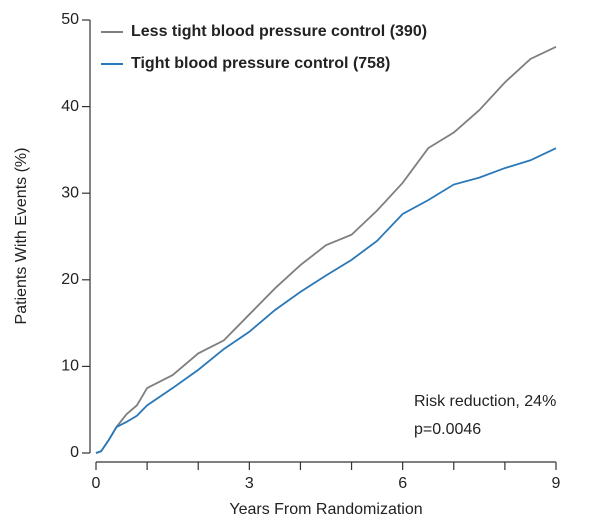  I want to click on x-axis-label: Years From Randomization, so click(325, 509).